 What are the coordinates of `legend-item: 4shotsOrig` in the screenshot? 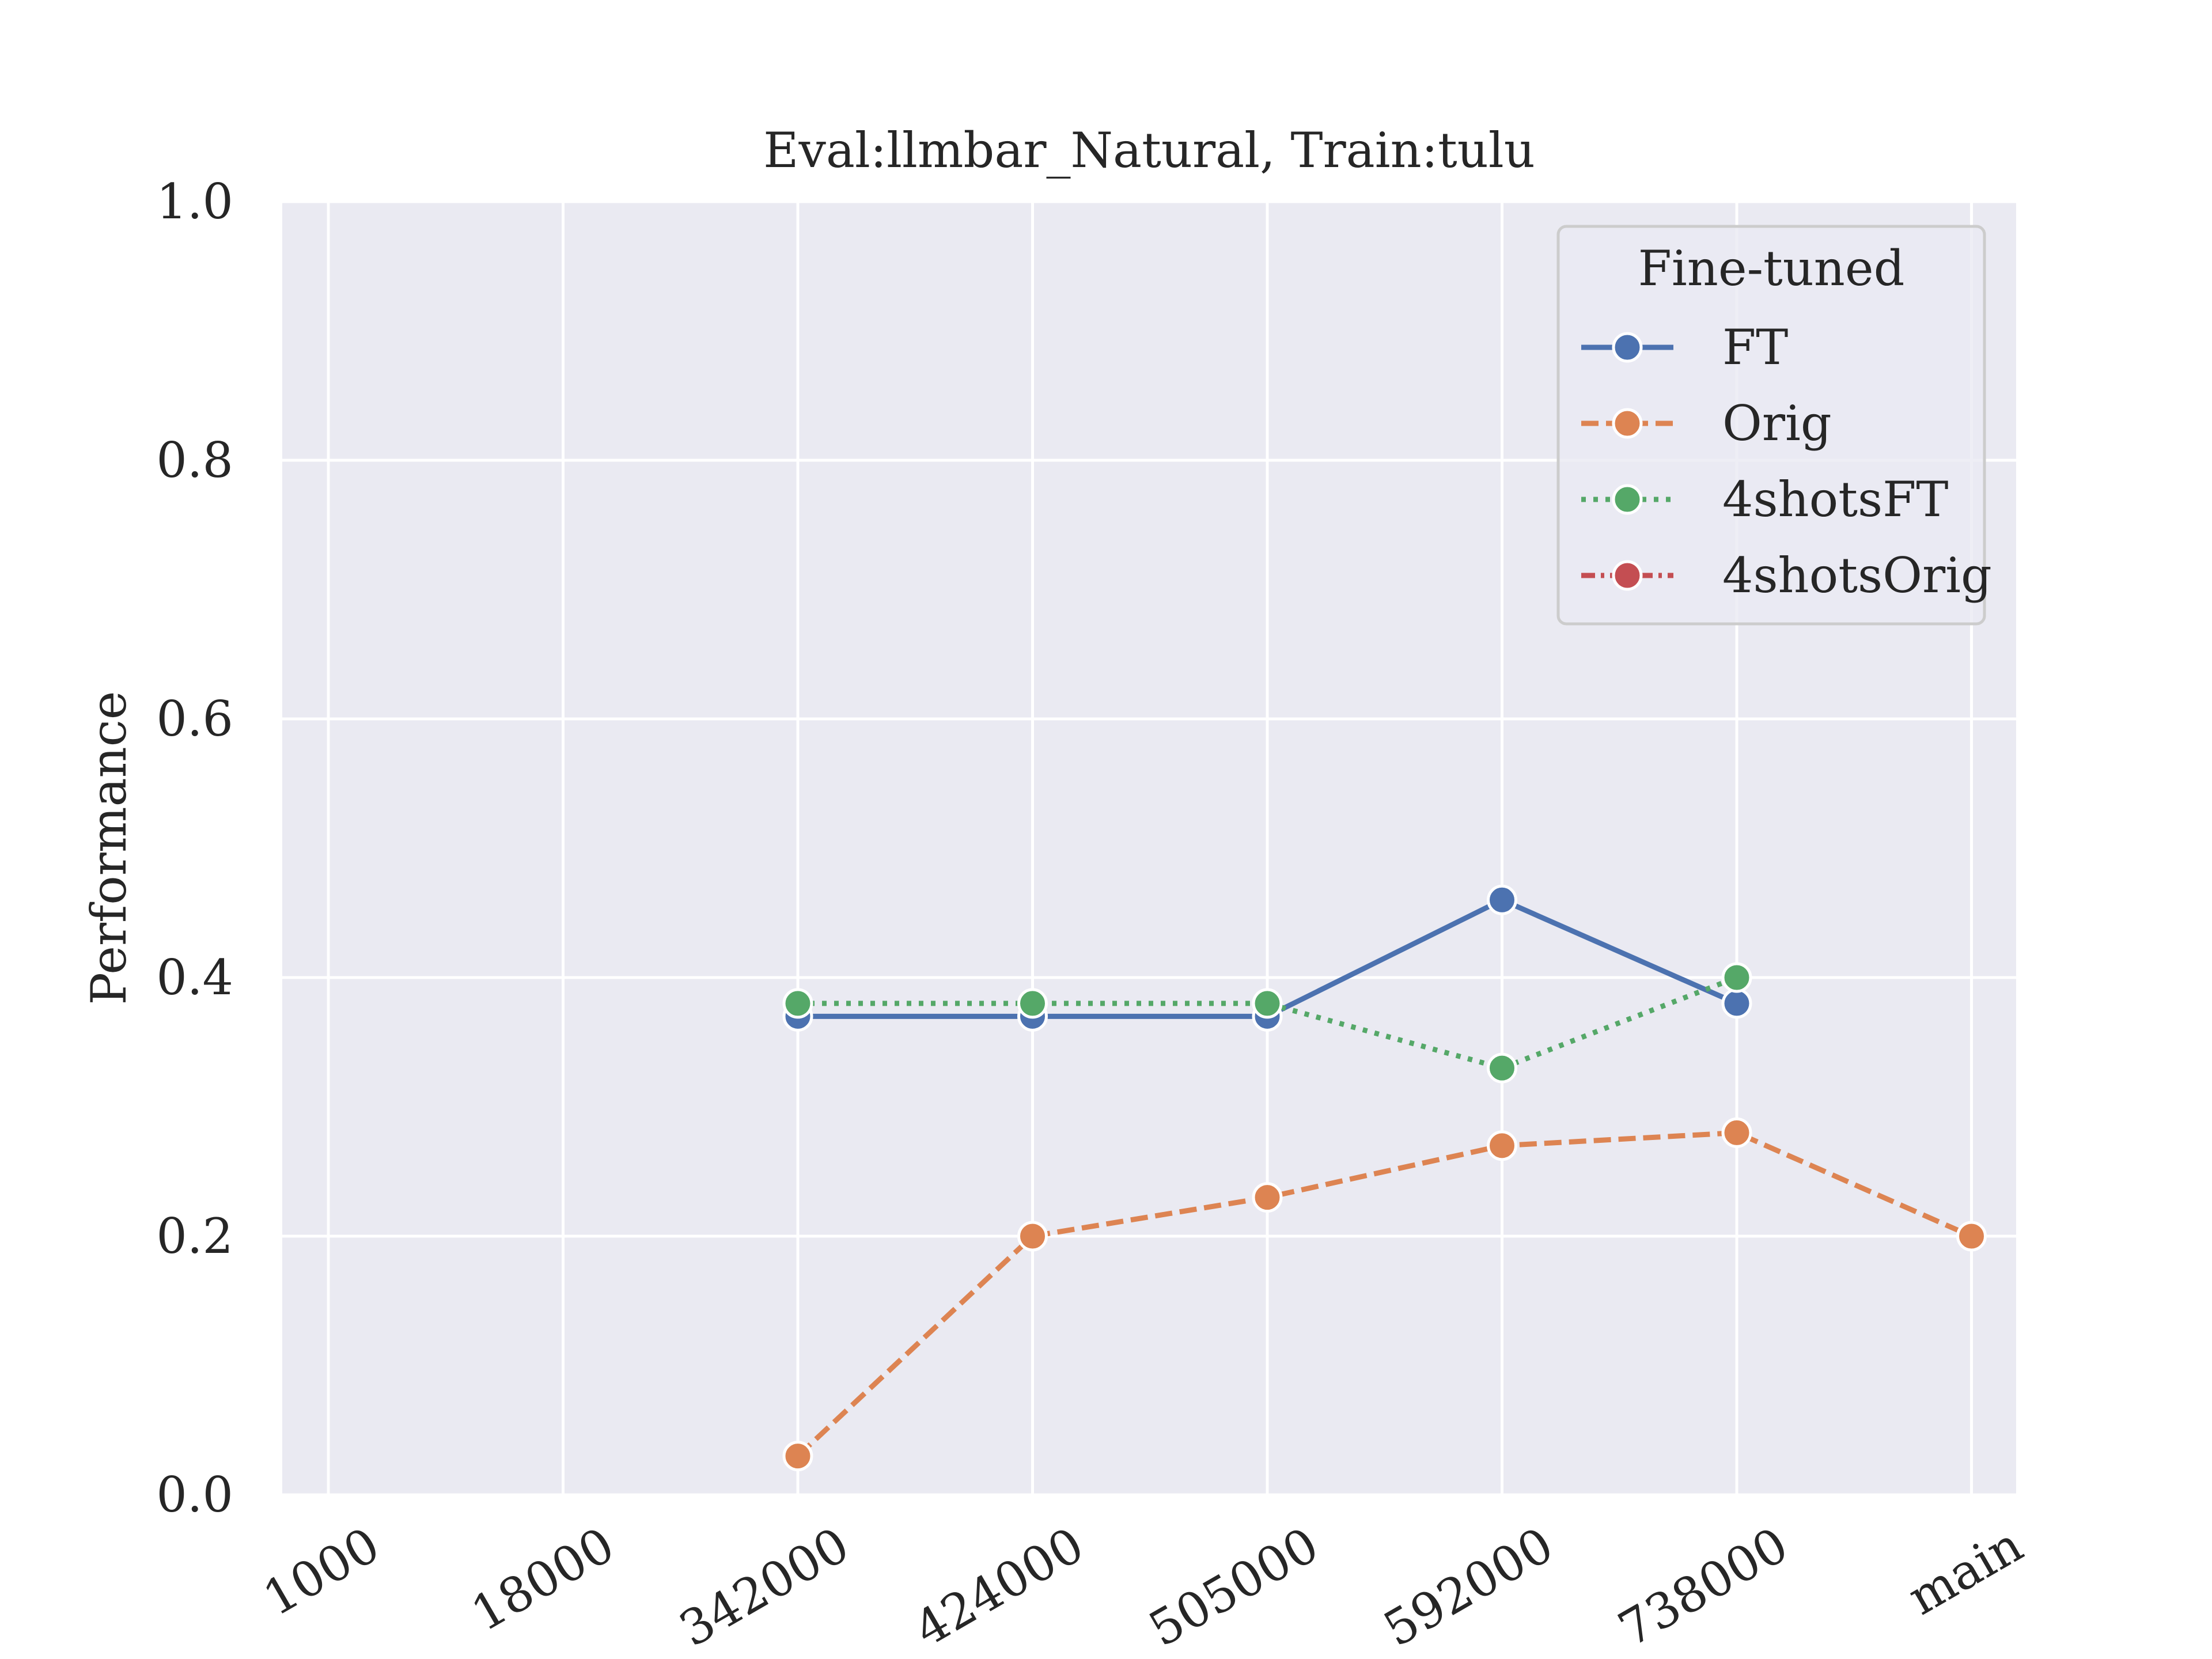 It's located at (1786, 575).